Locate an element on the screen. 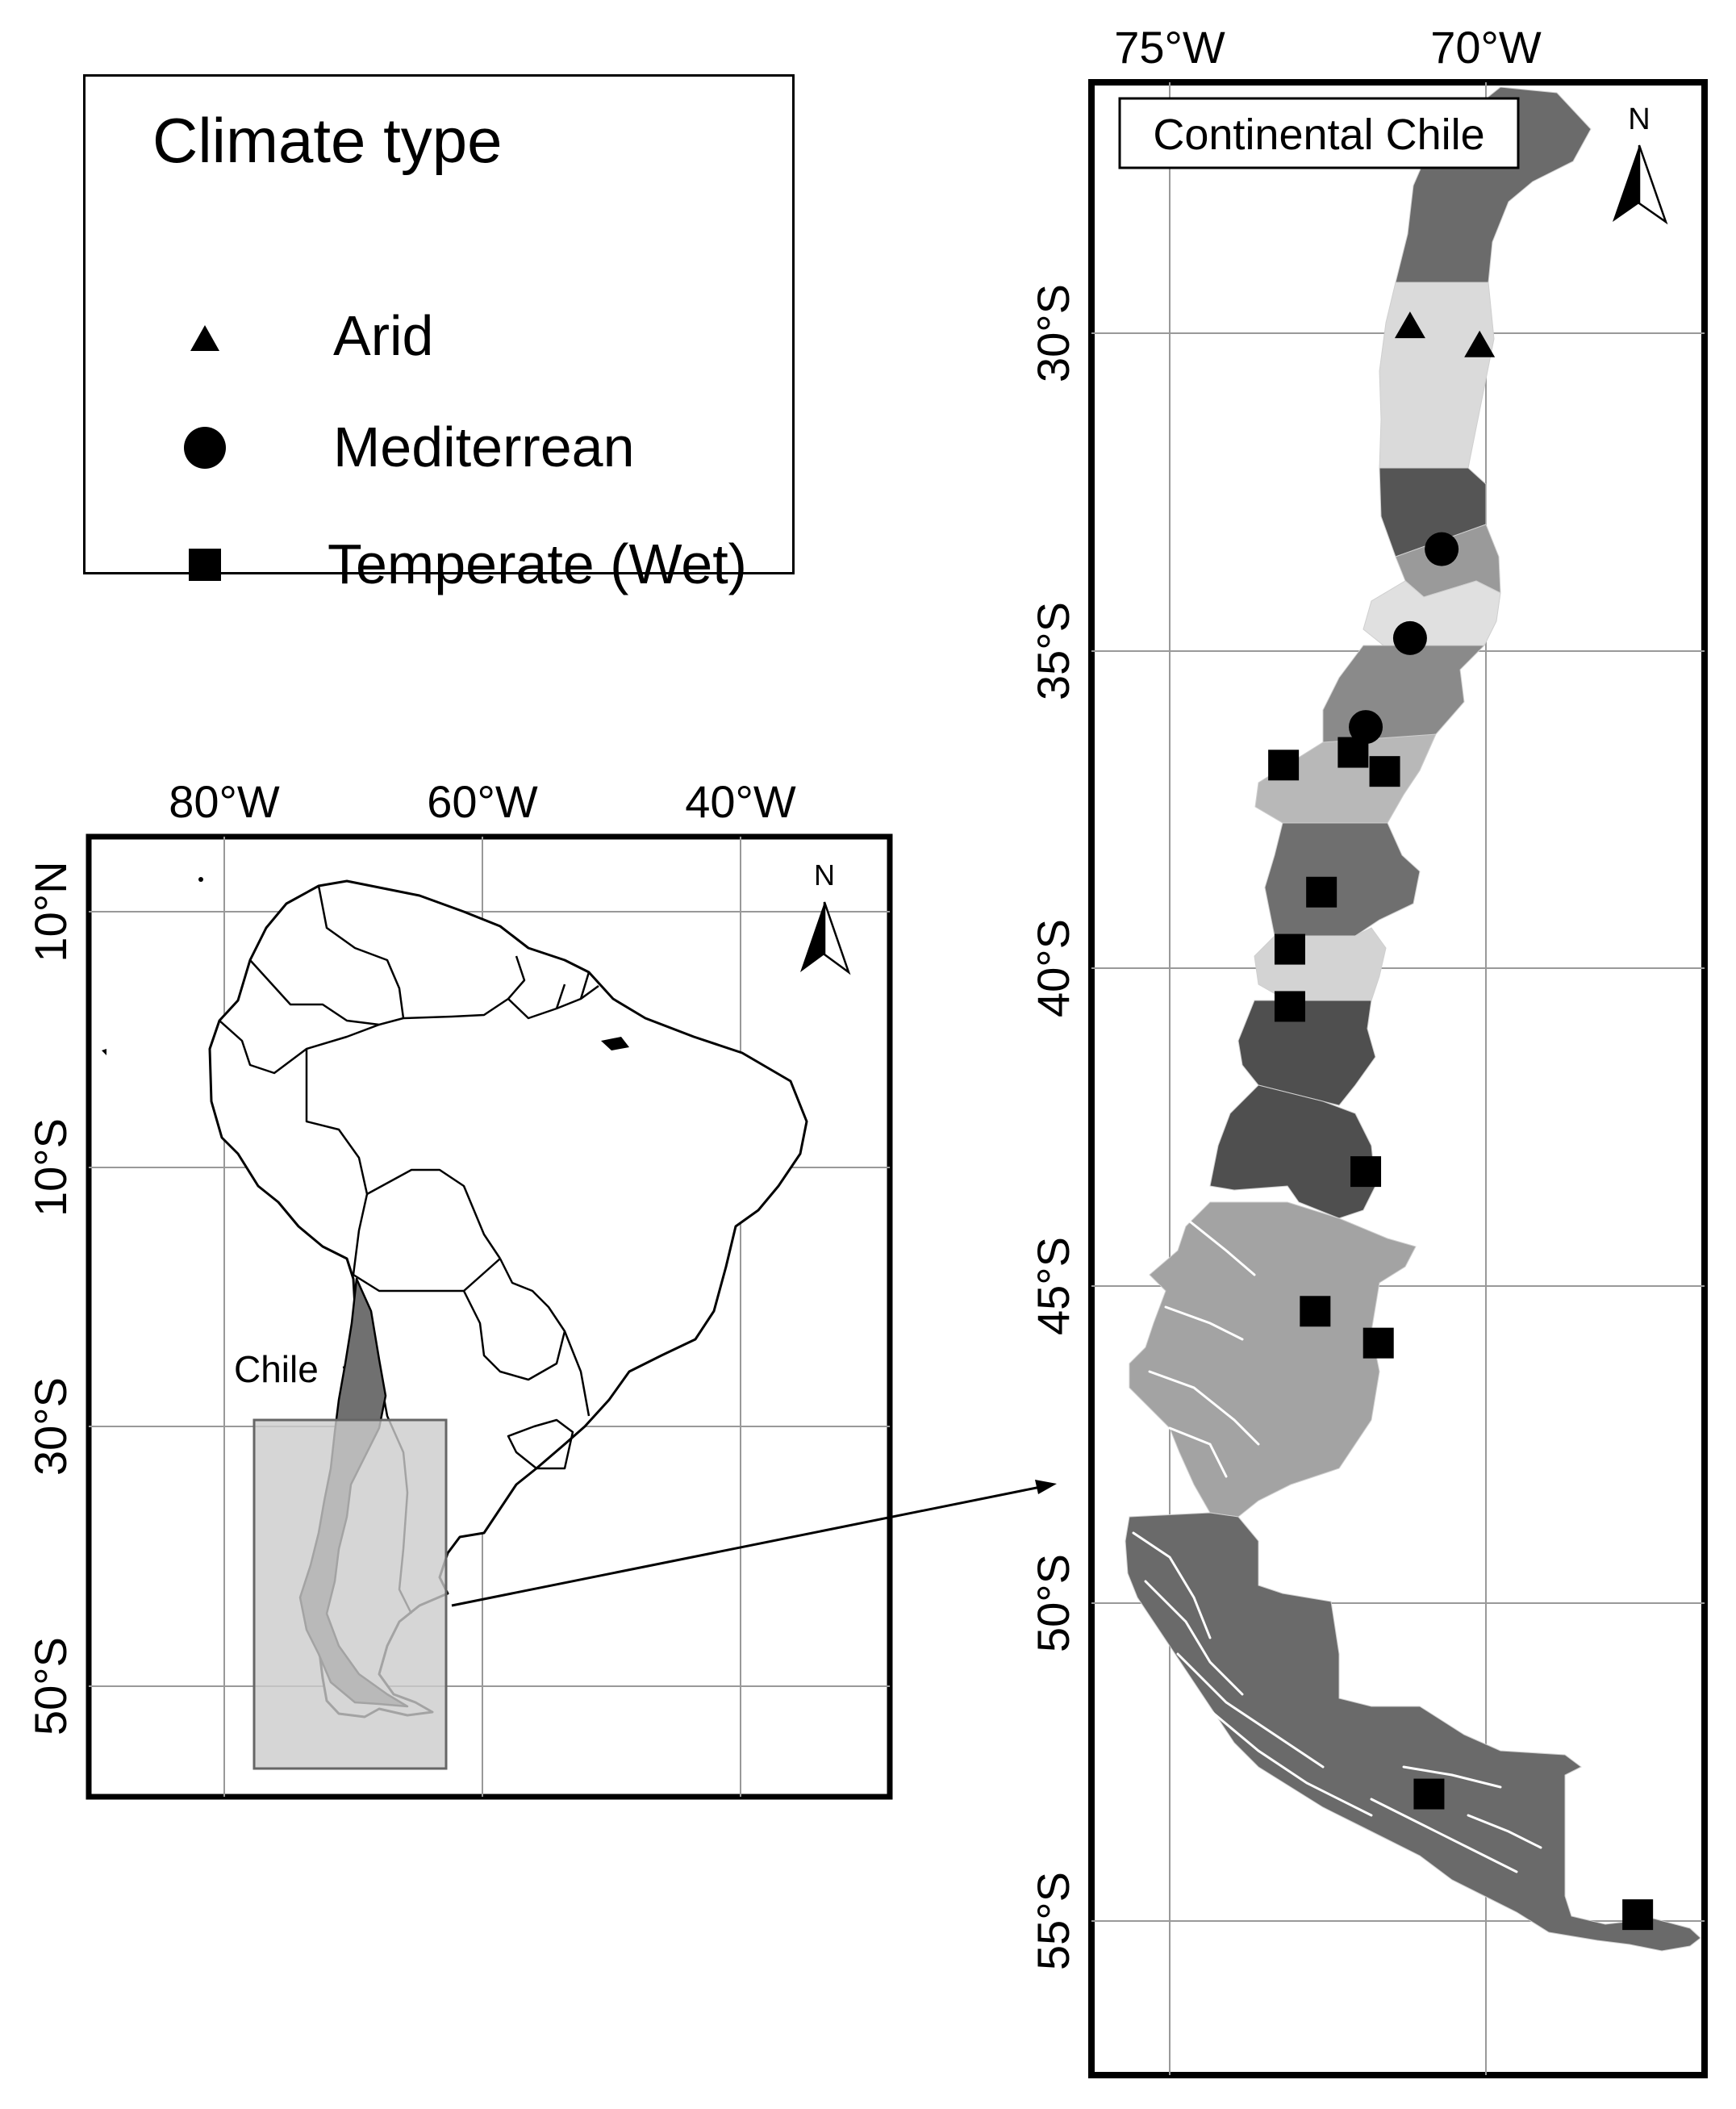 The height and width of the screenshot is (2109, 1736). legend-label: Mediterrean is located at coordinates (484, 447).